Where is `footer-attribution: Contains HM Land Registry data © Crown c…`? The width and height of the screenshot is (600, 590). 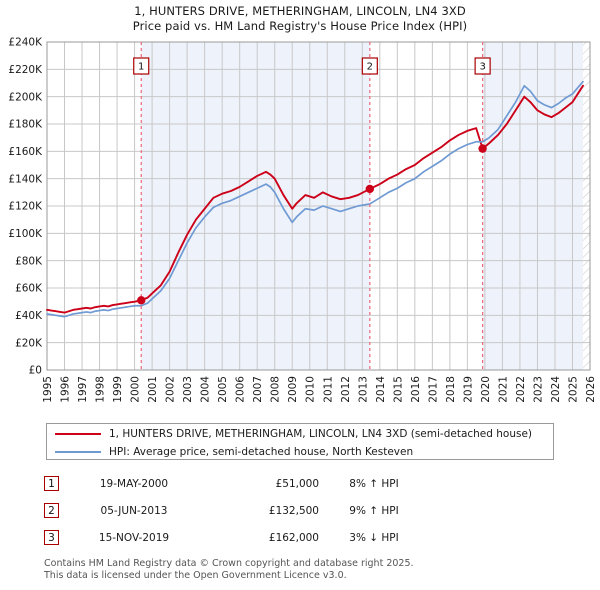
footer-attribution: Contains HM Land Registry data © Crown c… is located at coordinates (304, 569).